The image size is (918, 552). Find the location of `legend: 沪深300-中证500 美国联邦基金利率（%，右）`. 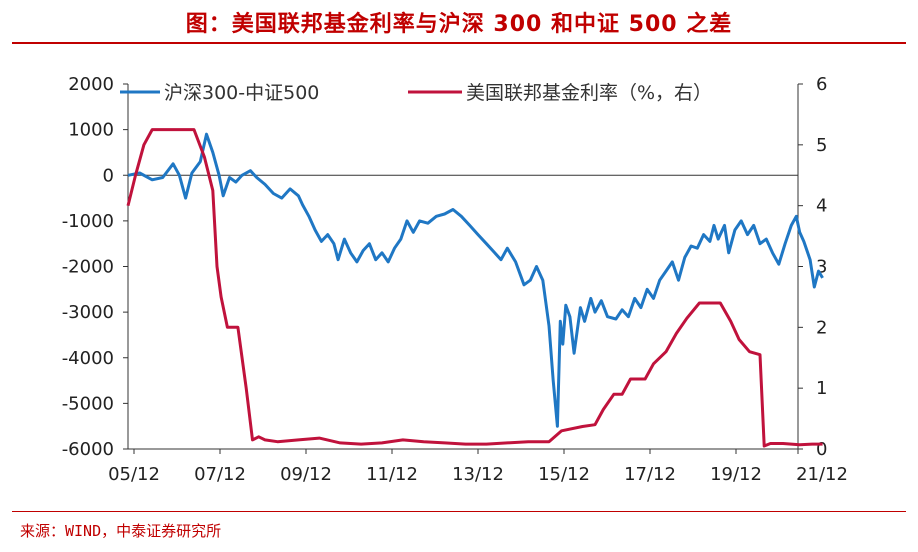

legend: 沪深300-中证500 美国联邦基金利率（%，右） is located at coordinates (416, 93).